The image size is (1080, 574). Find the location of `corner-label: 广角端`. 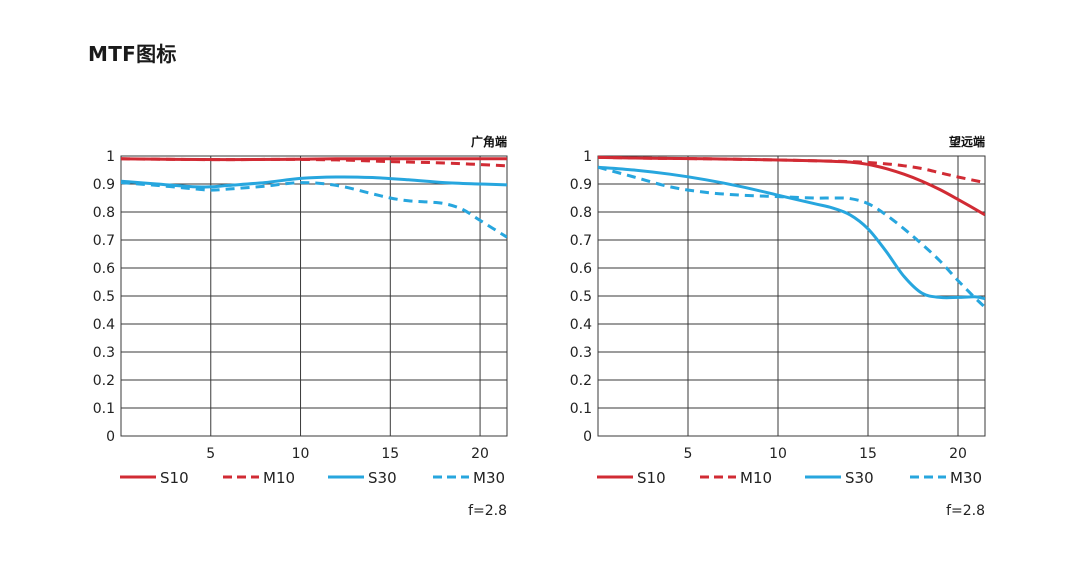

corner-label: 广角端 is located at coordinates (489, 141).